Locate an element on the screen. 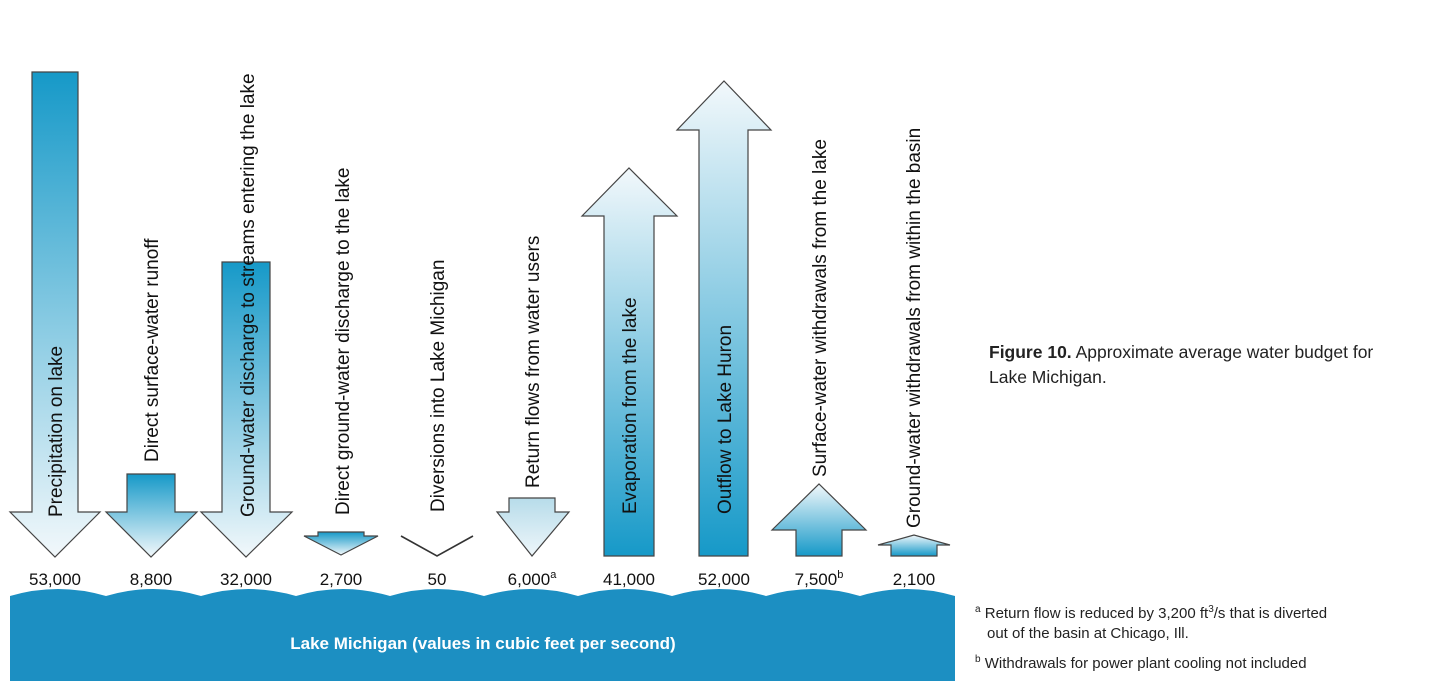  flow-value-sw-withdrawals-group: 7,500b is located at coordinates (819, 579).